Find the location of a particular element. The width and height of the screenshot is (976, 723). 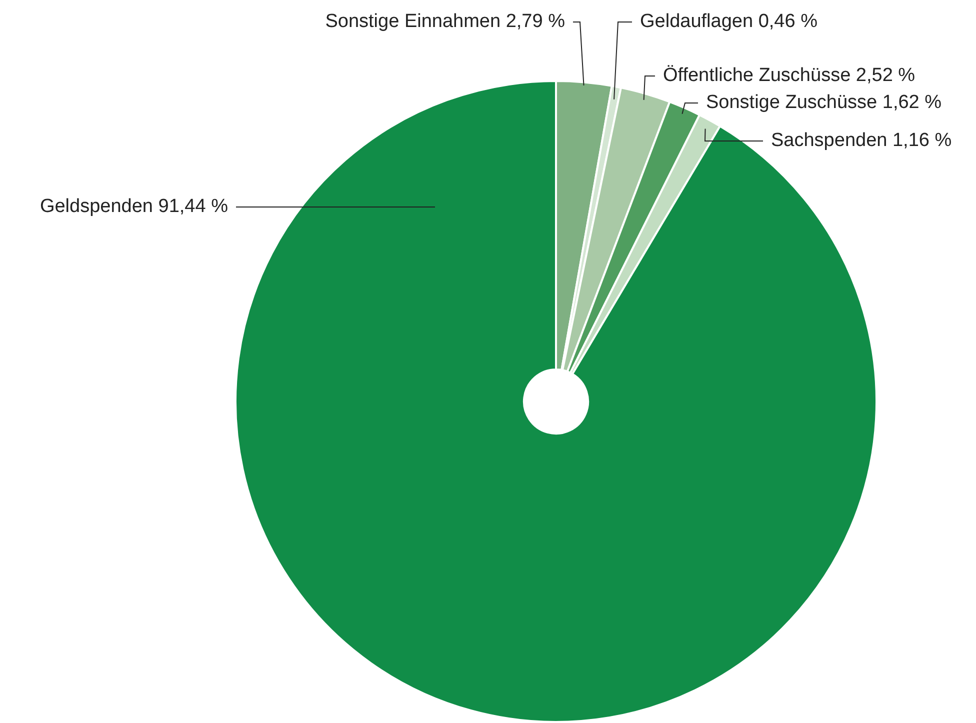

slice-label: Geldauflagen 0,46 % is located at coordinates (729, 21).